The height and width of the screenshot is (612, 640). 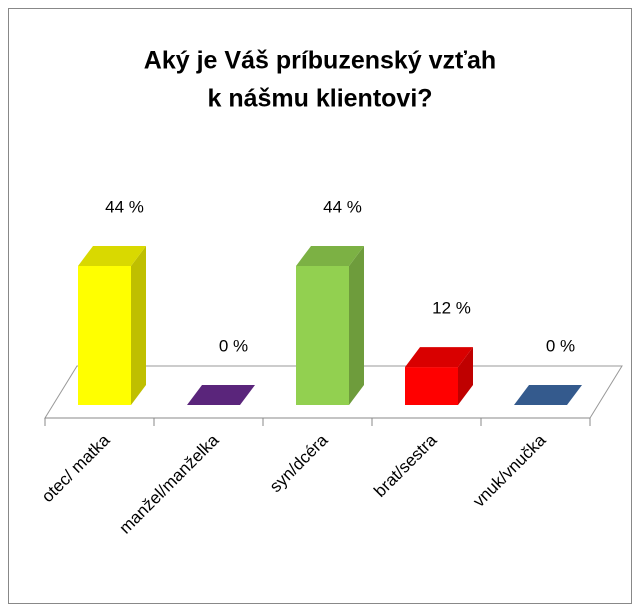 I want to click on chart-title: k nášmu klientovi?, so click(x=319, y=99).